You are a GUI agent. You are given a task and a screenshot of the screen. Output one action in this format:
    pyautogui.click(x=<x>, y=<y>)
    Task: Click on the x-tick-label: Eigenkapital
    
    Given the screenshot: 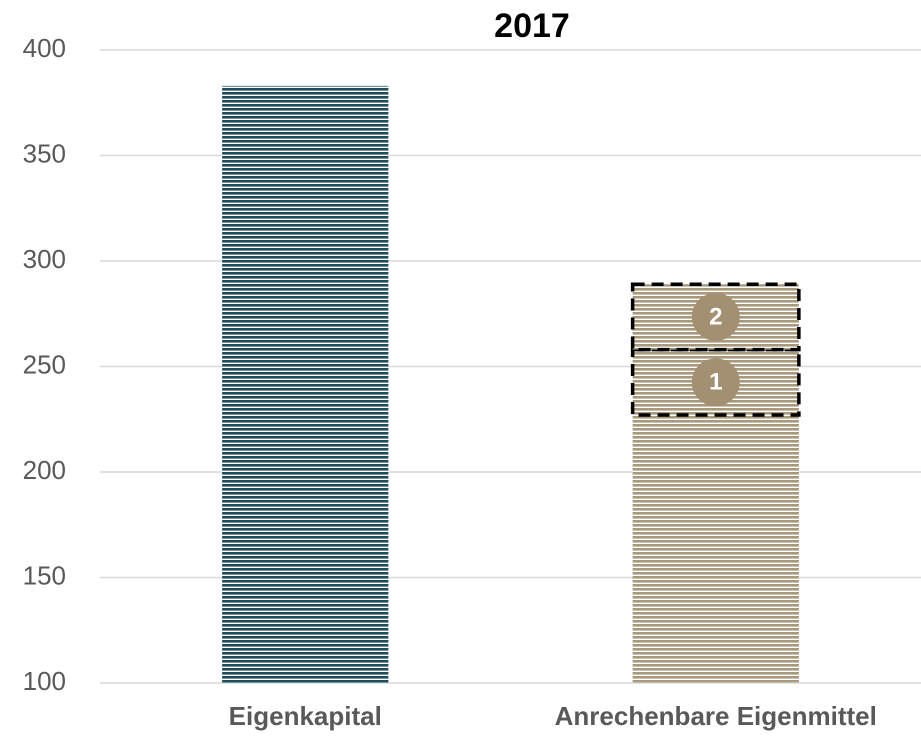 What is the action you would take?
    pyautogui.click(x=305, y=716)
    